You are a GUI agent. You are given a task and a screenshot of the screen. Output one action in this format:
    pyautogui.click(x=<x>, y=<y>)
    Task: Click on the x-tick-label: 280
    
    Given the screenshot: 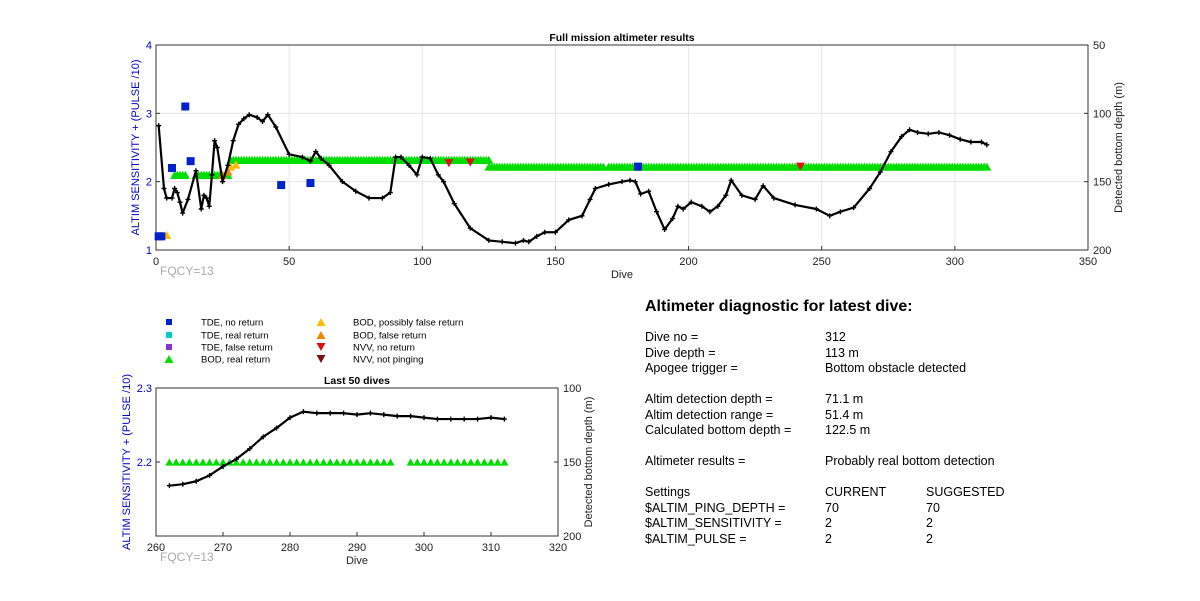 What is the action you would take?
    pyautogui.click(x=290, y=548)
    